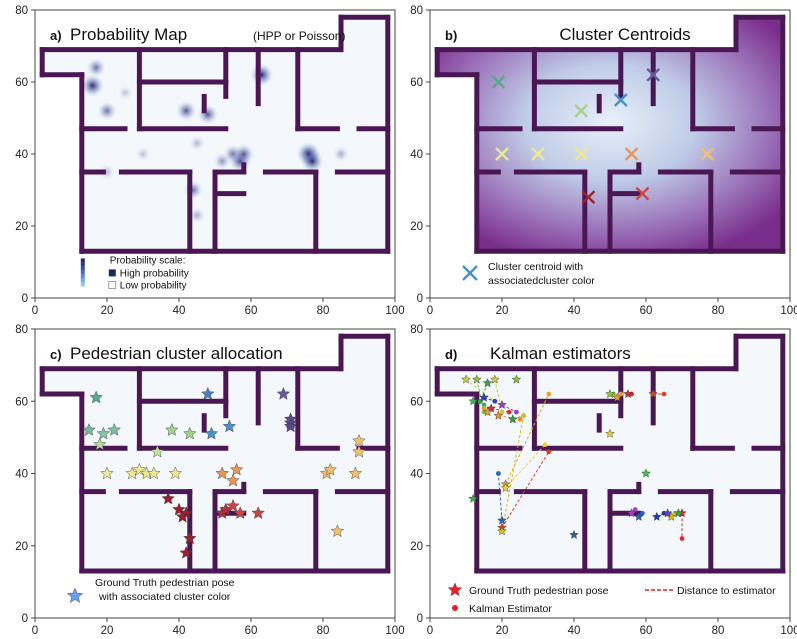 The image size is (797, 639). Describe the element at coordinates (541, 281) in the screenshot. I see `legend-line-2: associatedcluster color` at that location.